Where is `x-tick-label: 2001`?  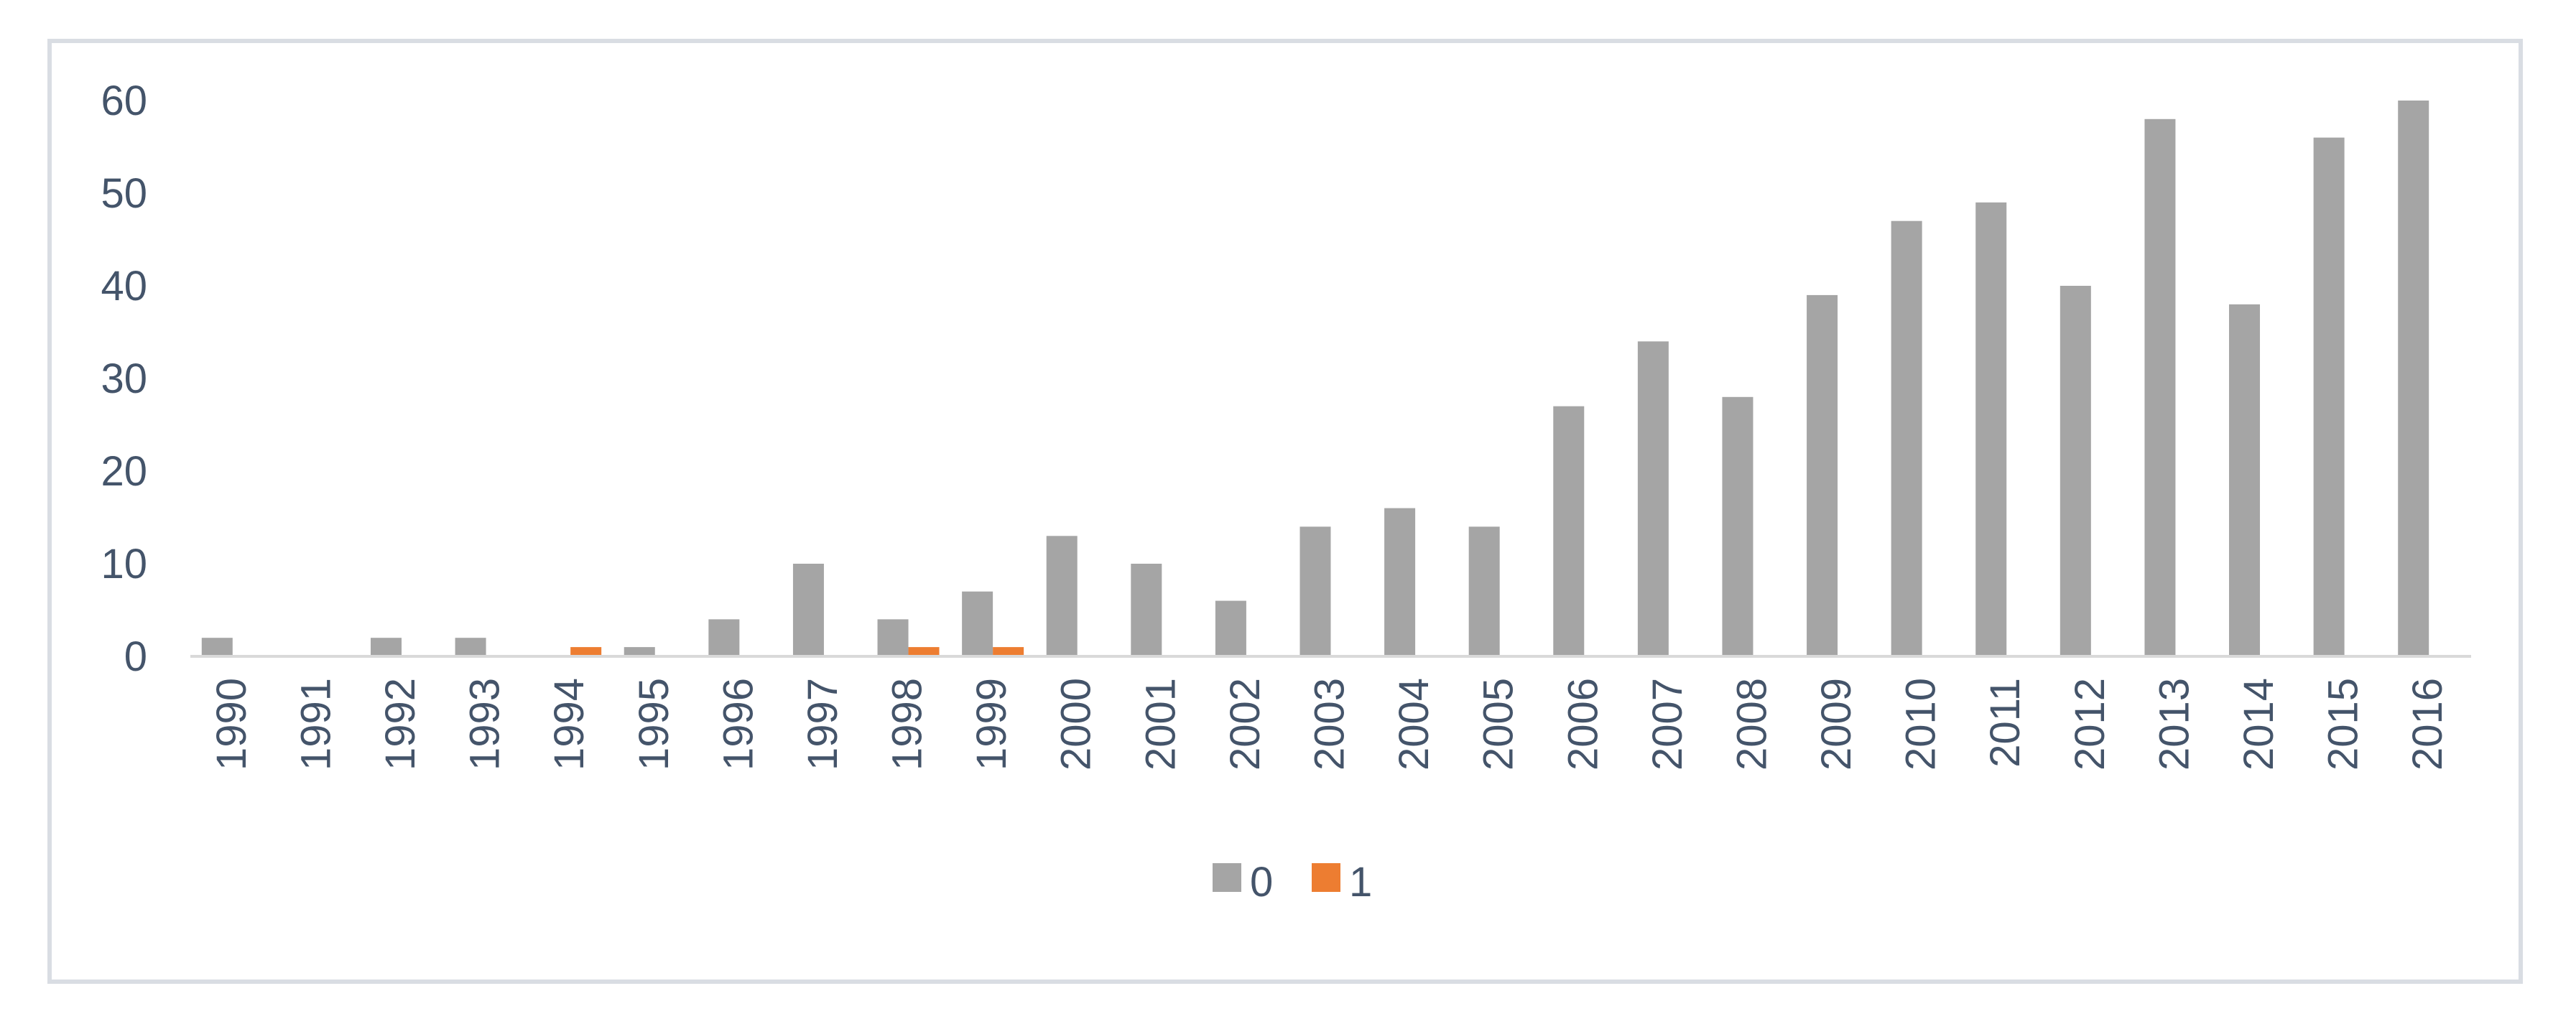 x-tick-label: 2001 is located at coordinates (1160, 724).